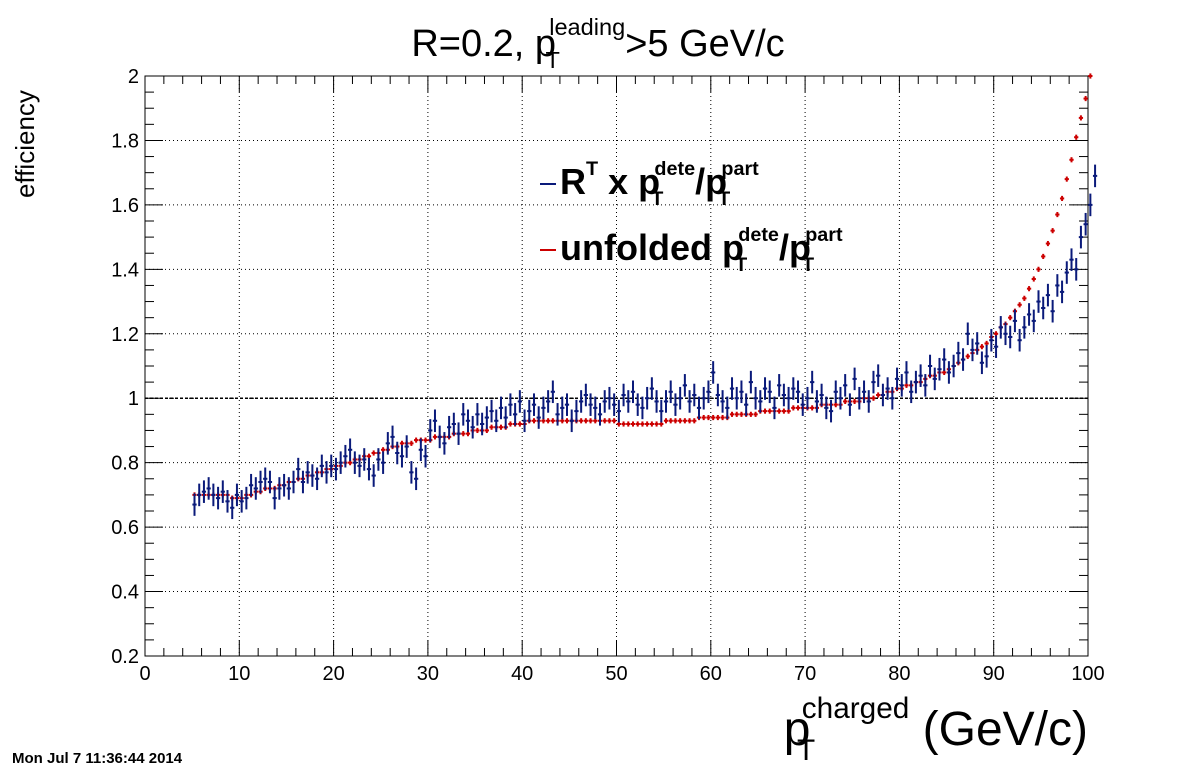 This screenshot has width=1196, height=772. I want to click on legend-entry-unfolded: unfolded pTdete/pTpart, so click(691, 250).